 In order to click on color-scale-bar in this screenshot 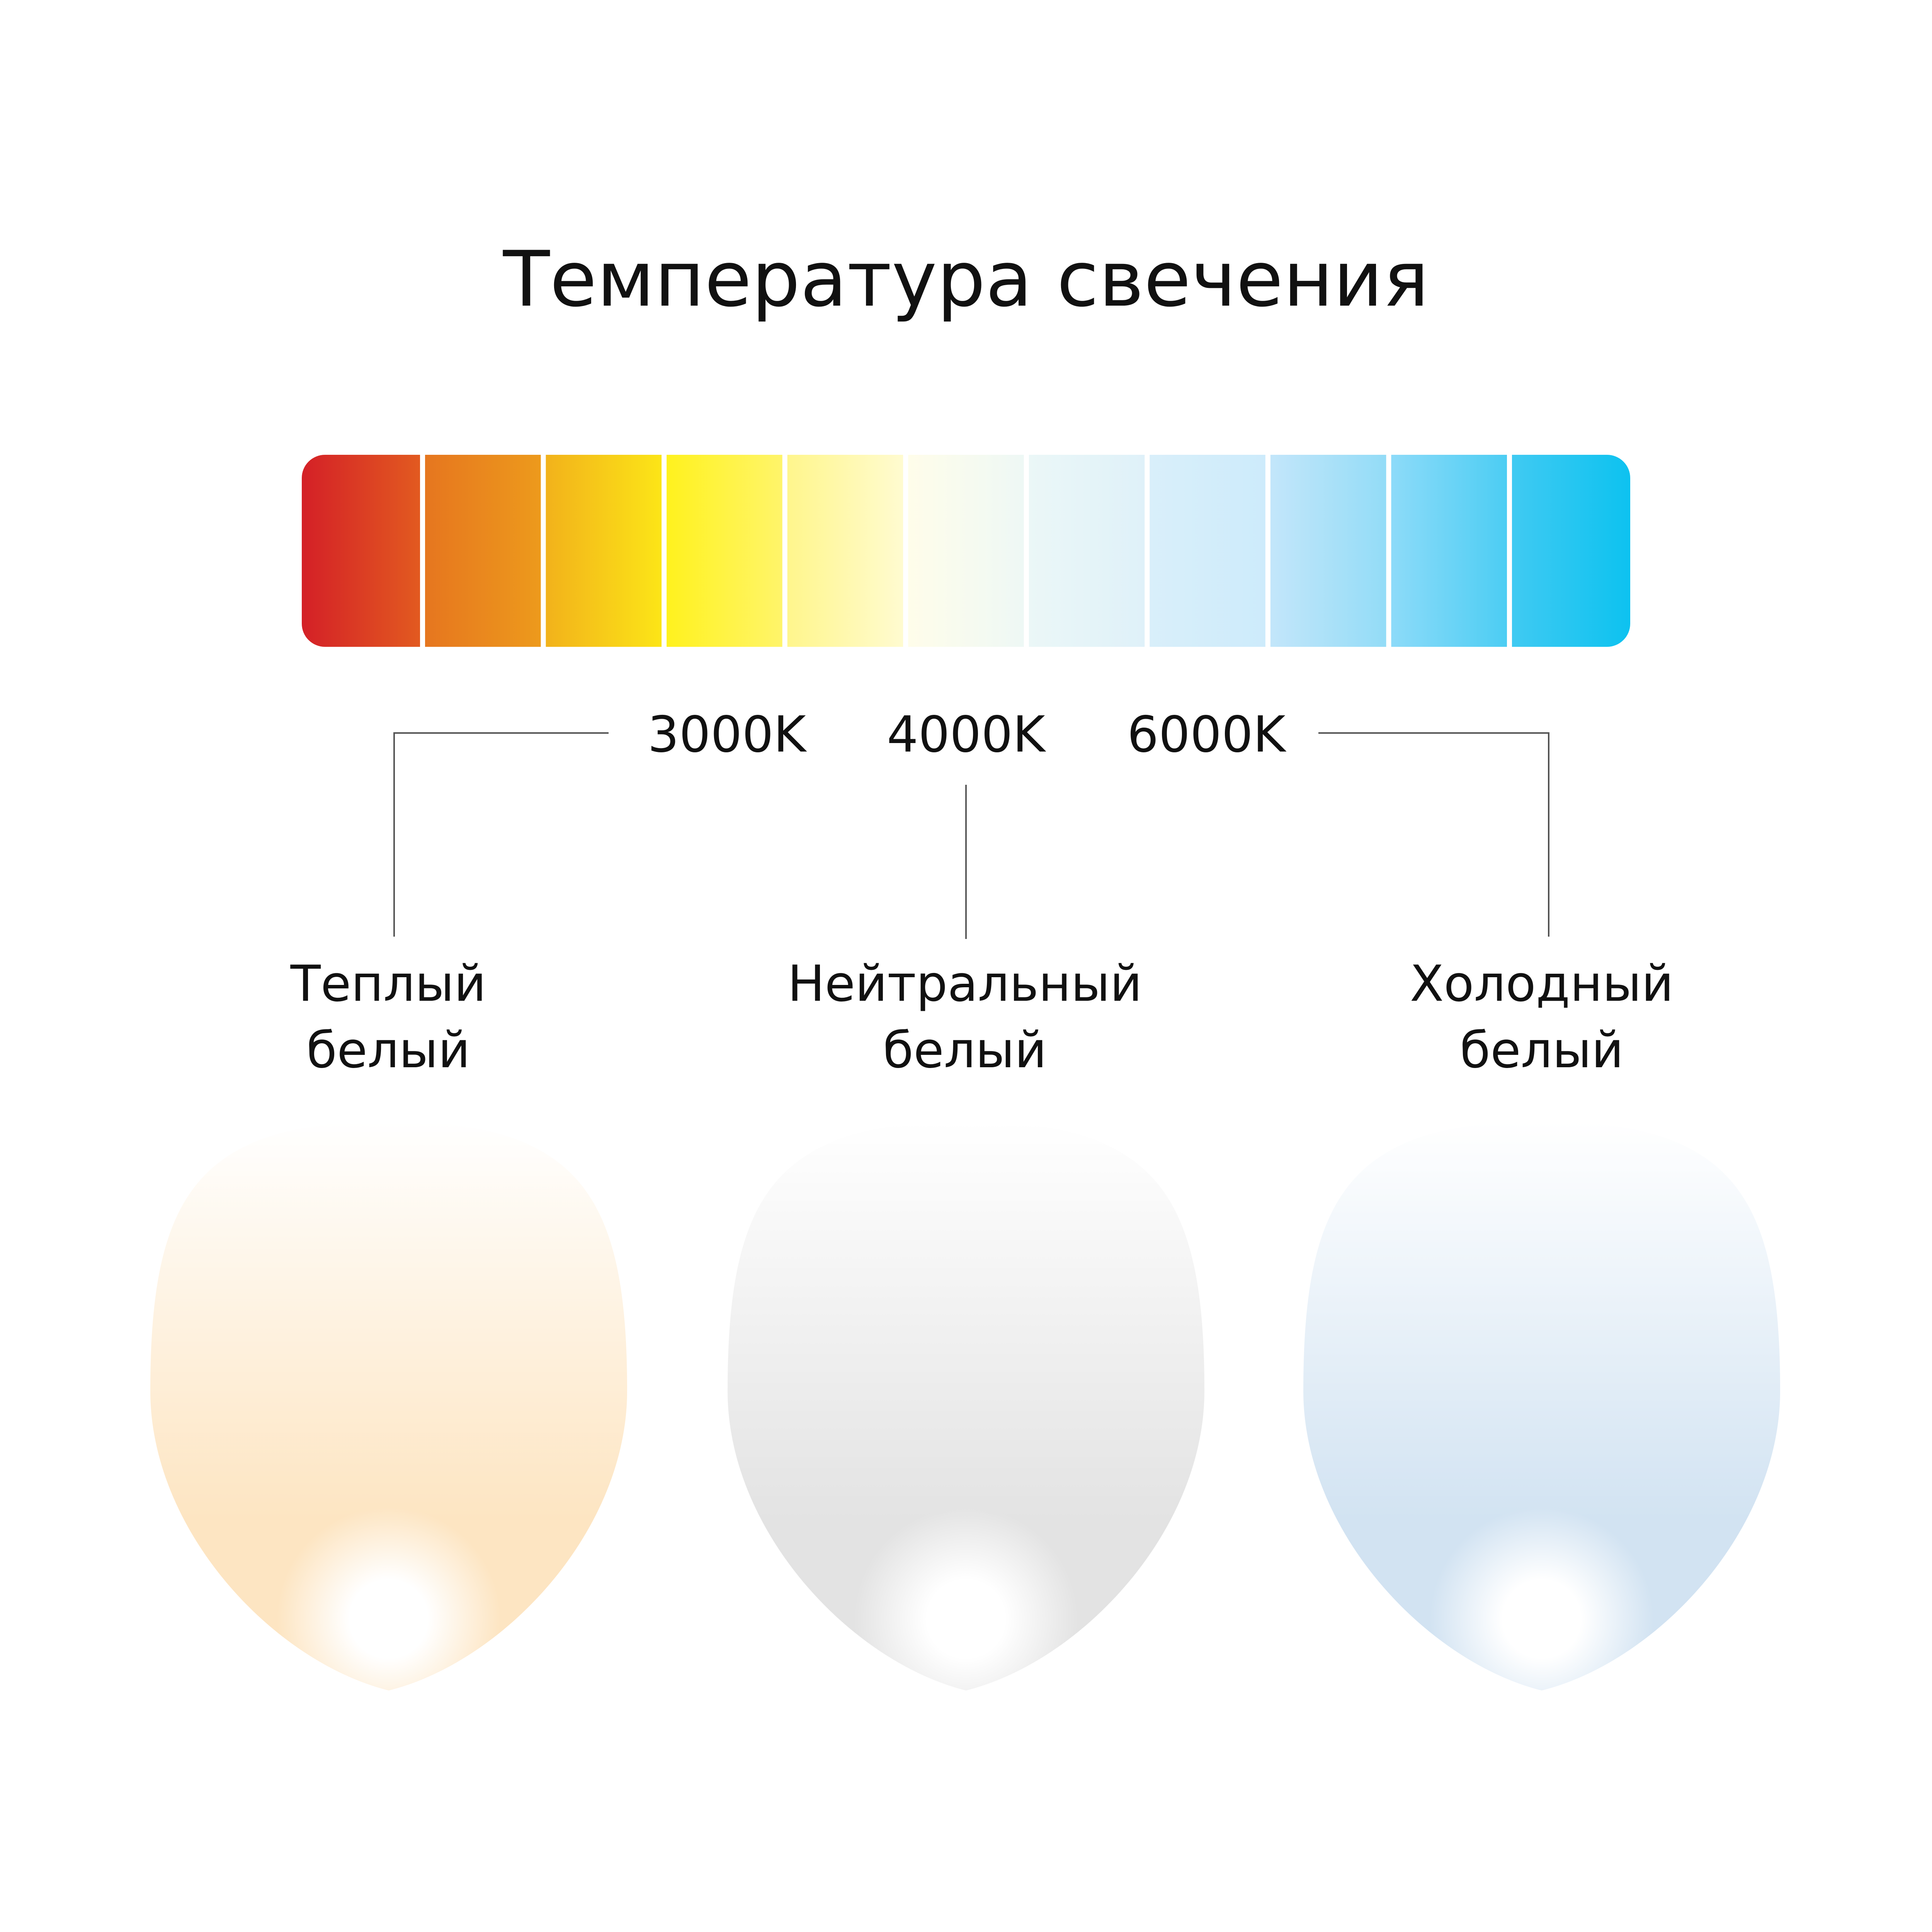, I will do `click(966, 551)`.